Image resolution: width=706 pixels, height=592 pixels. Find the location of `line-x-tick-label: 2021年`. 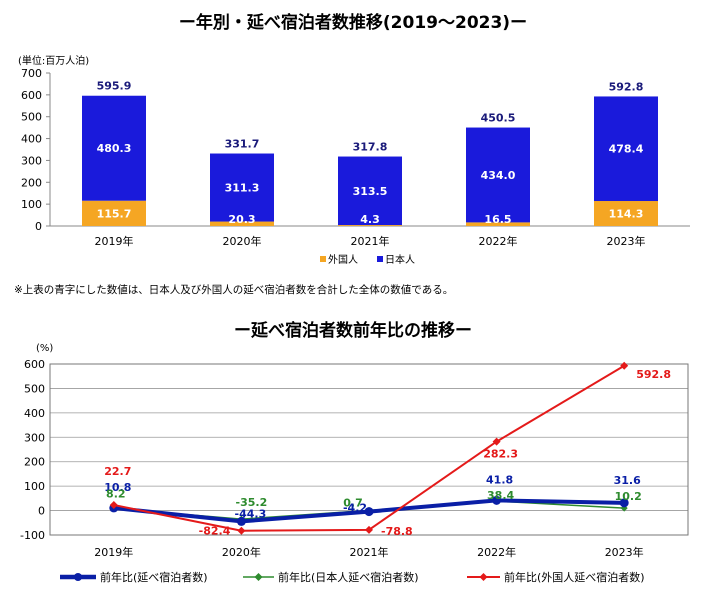

line-x-tick-label: 2021年 is located at coordinates (369, 552).